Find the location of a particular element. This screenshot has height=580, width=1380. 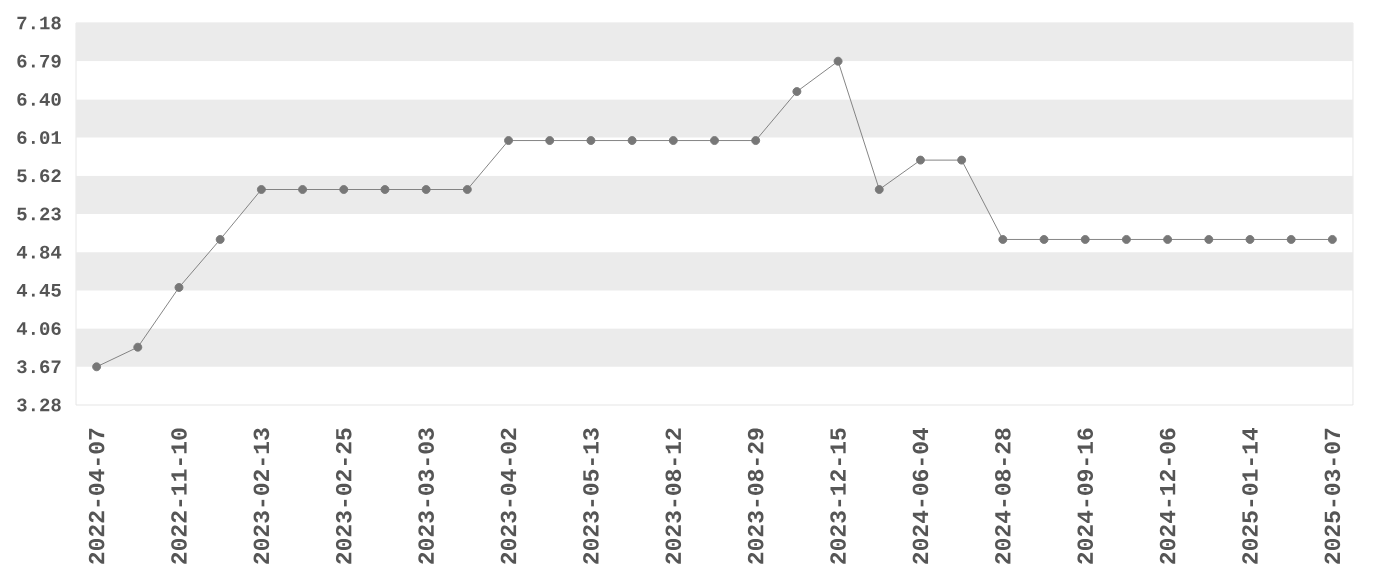

y-tick-label: 4.06 is located at coordinates (38, 329).